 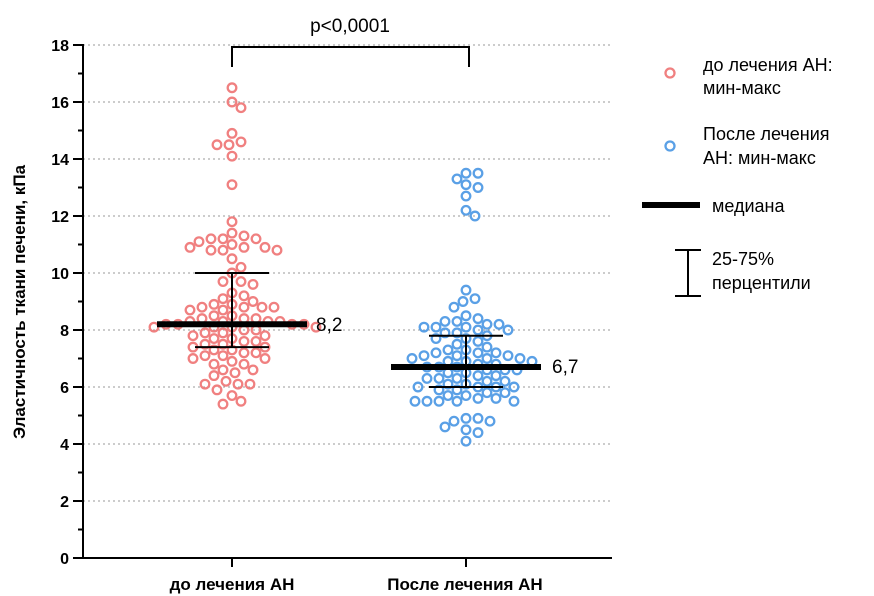 What do you see at coordinates (60, 103) in the screenshot?
I see `y-tick-label: 16` at bounding box center [60, 103].